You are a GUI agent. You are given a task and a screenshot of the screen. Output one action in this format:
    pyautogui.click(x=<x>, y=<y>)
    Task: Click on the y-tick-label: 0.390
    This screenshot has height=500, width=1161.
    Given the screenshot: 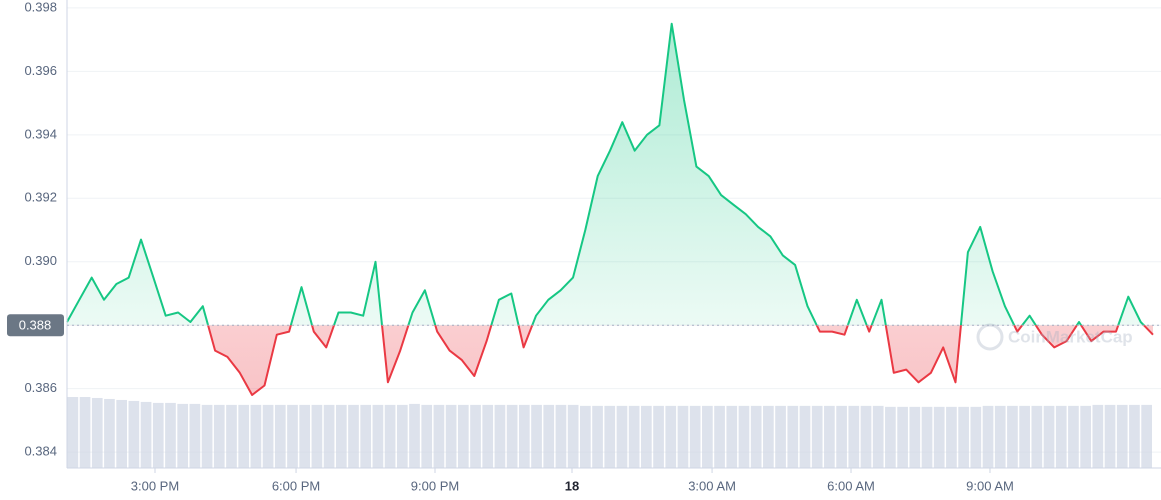 What is the action you would take?
    pyautogui.click(x=40, y=260)
    